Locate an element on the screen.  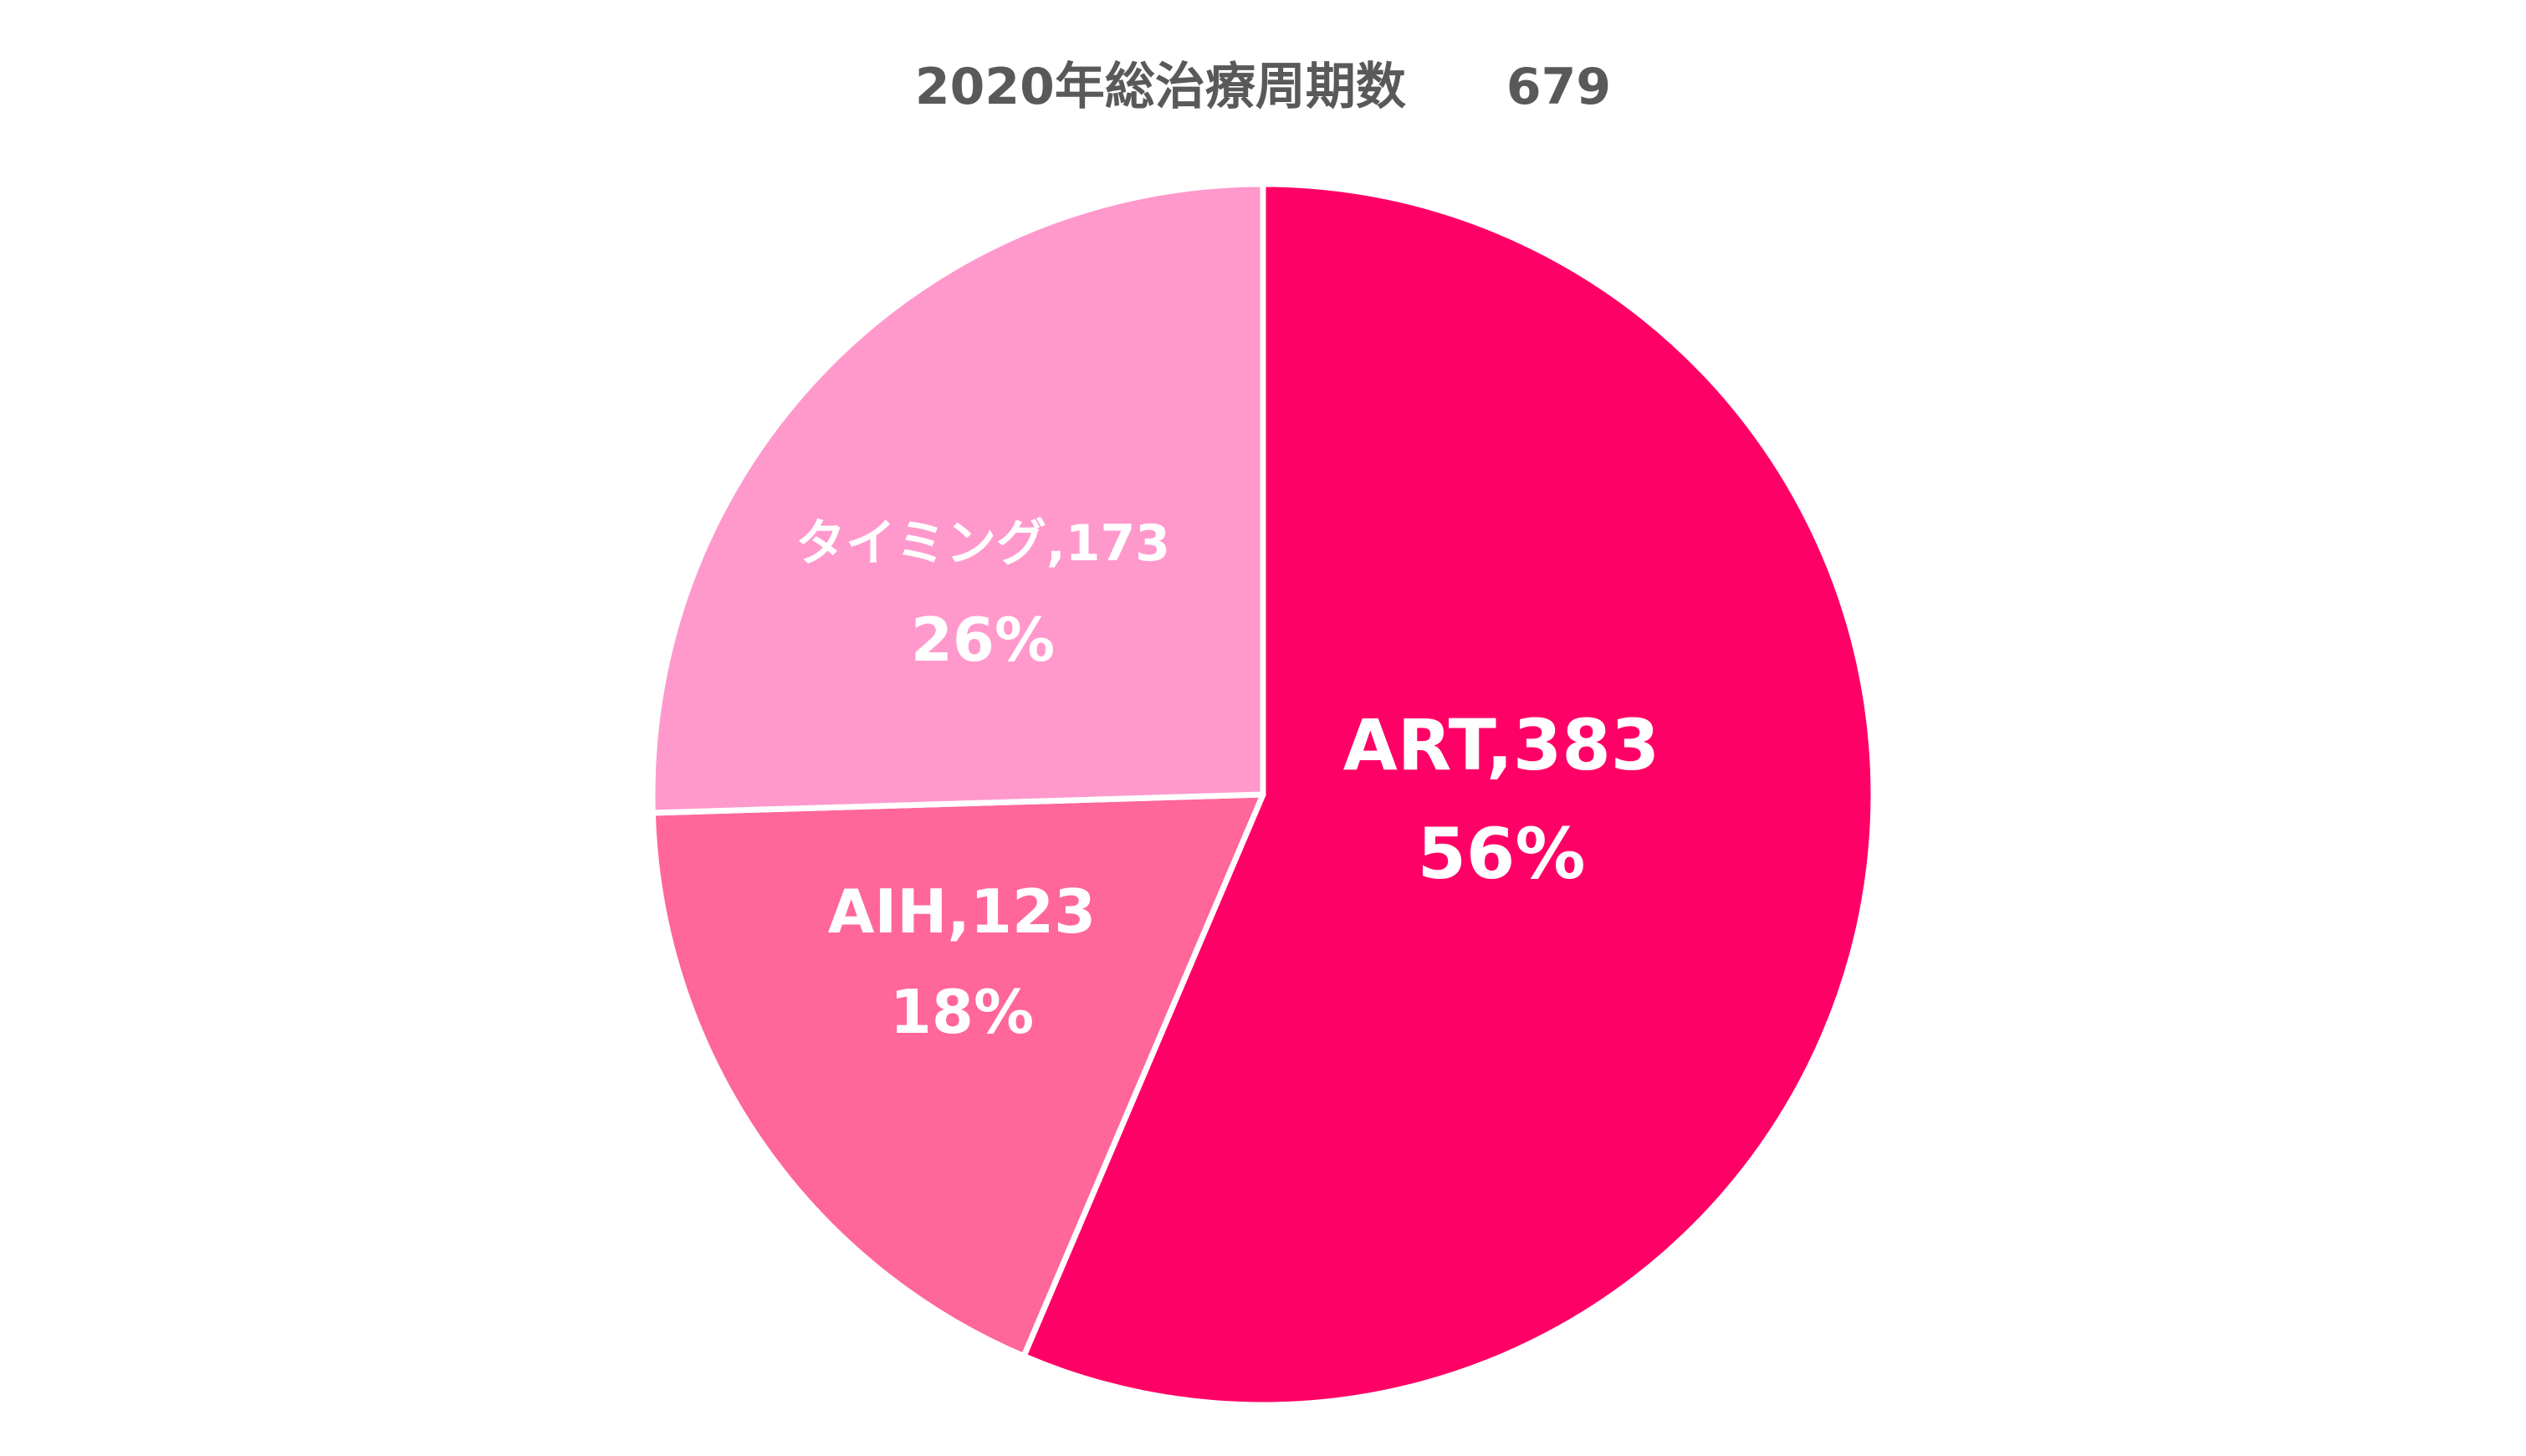
pie-slice-aih is located at coordinates (957, 1075).